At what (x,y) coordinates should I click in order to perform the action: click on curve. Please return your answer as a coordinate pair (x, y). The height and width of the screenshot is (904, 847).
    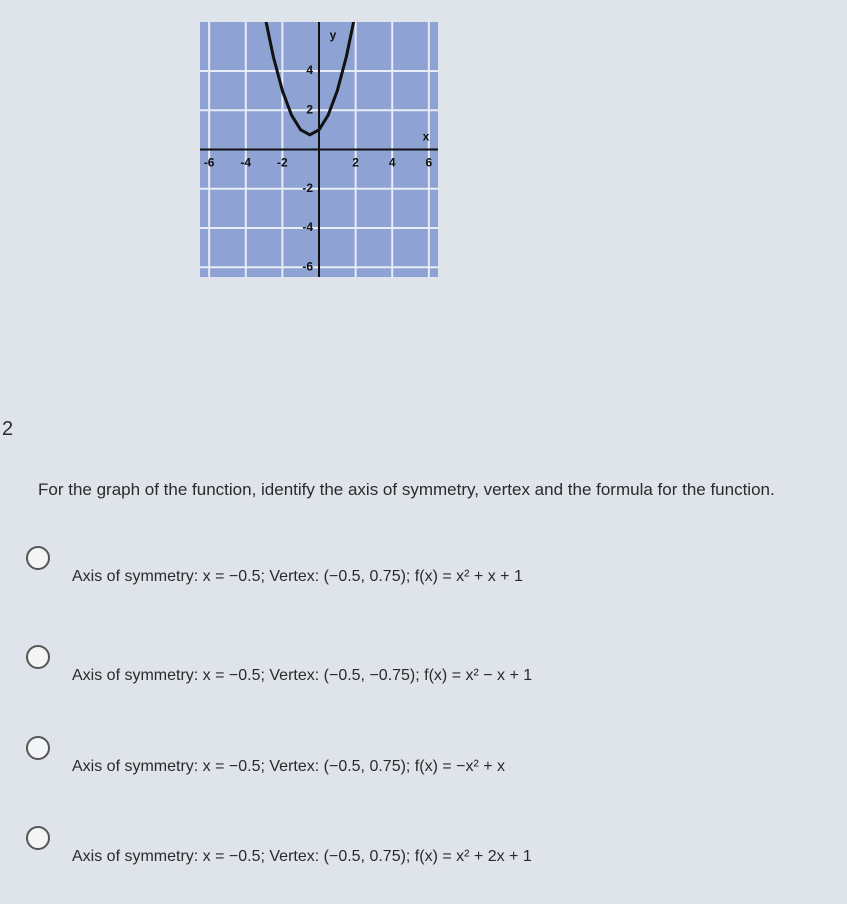
    Looking at the image, I should click on (310, 79).